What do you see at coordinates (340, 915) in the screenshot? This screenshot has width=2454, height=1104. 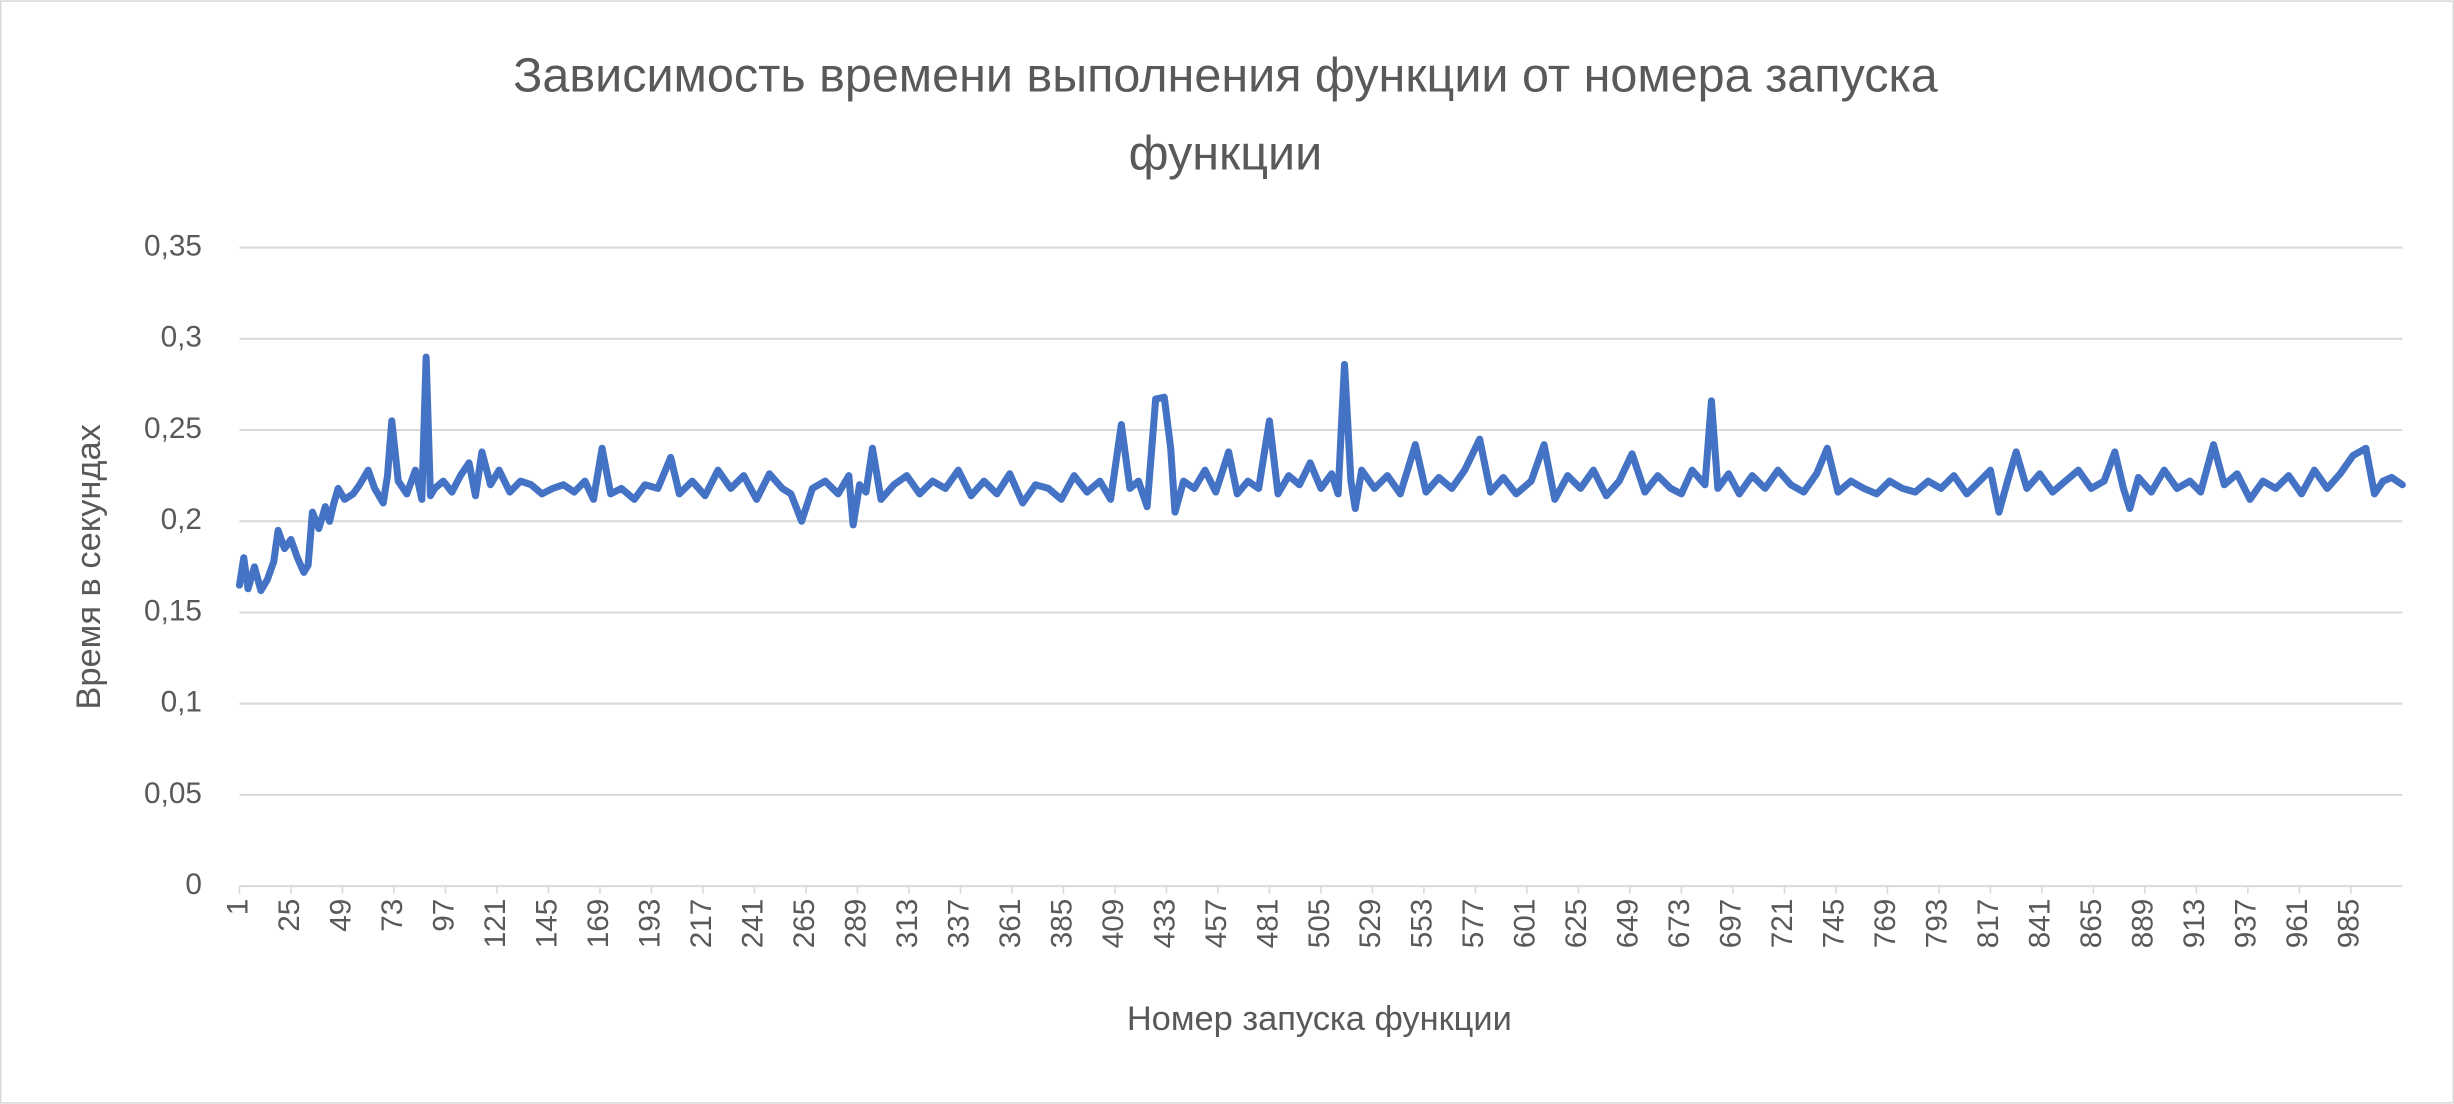 I see `x-tick-label: 49` at bounding box center [340, 915].